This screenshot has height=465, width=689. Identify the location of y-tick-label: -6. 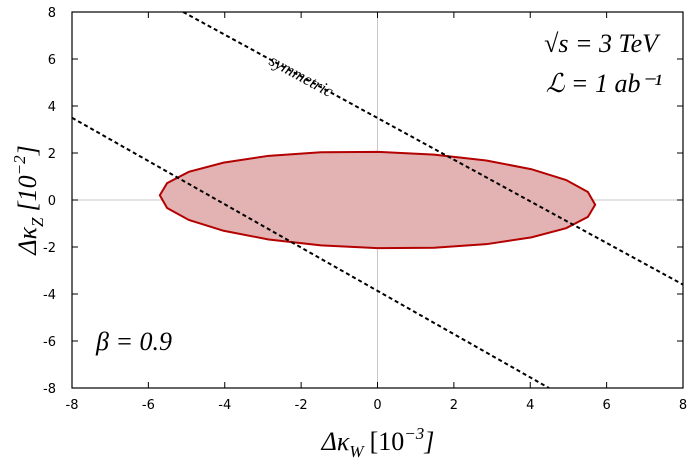
(49, 342).